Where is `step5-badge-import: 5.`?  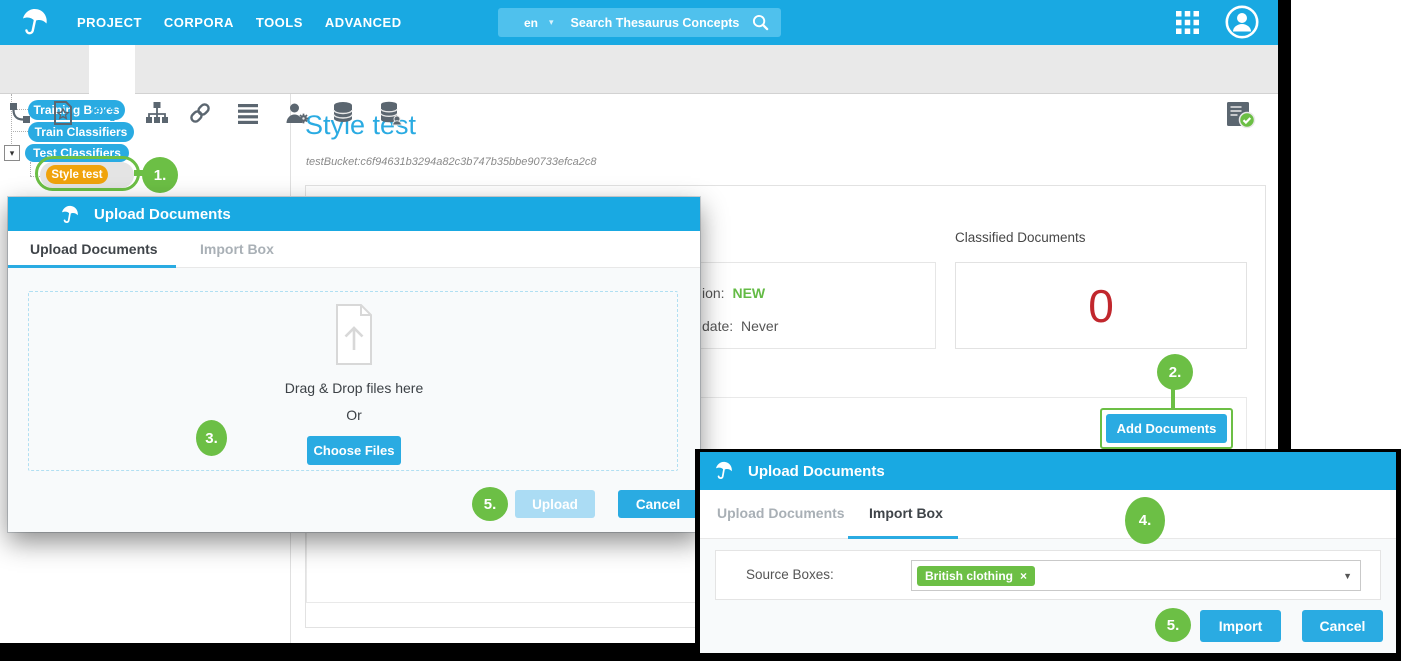 step5-badge-import: 5. is located at coordinates (1173, 625).